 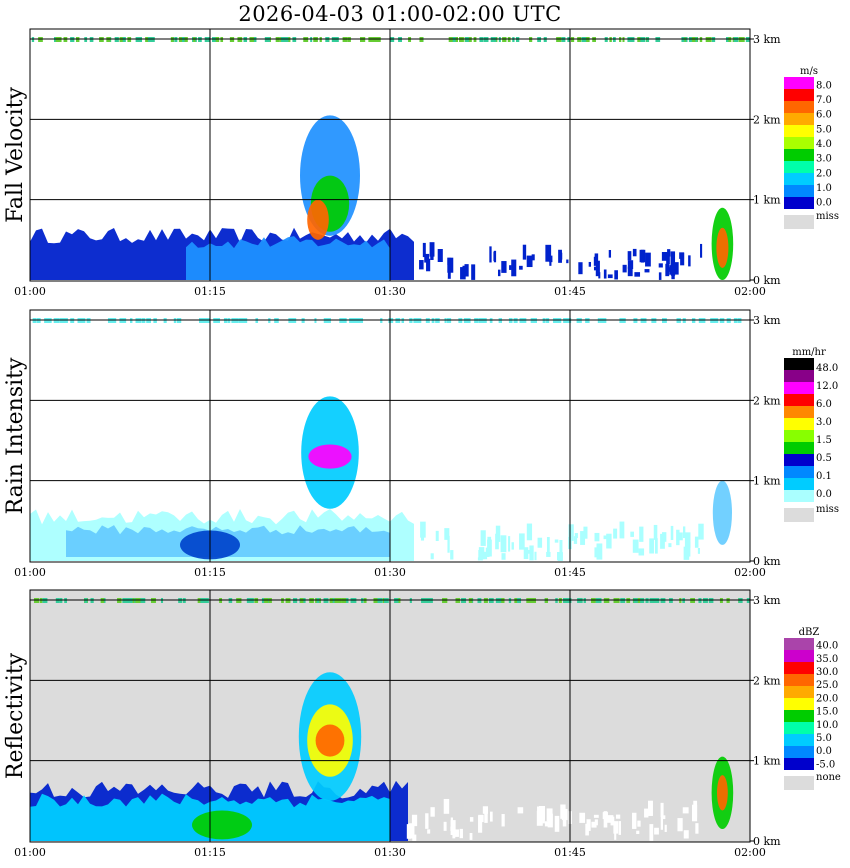 I want to click on colorbar-label: 1.5, so click(x=824, y=440).